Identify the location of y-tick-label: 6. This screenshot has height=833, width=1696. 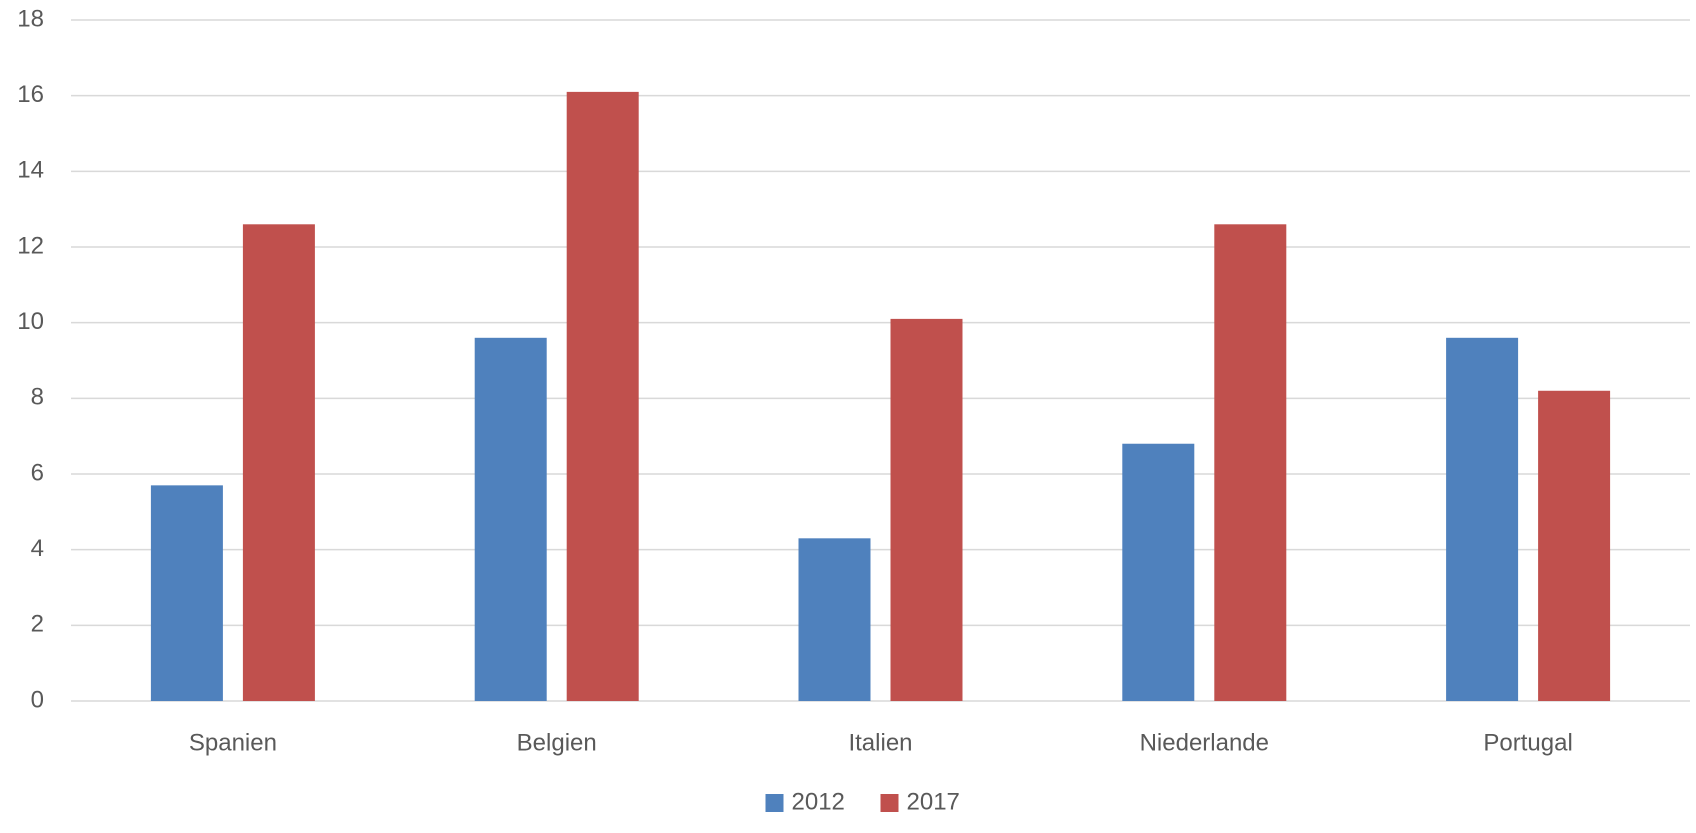
(37, 472).